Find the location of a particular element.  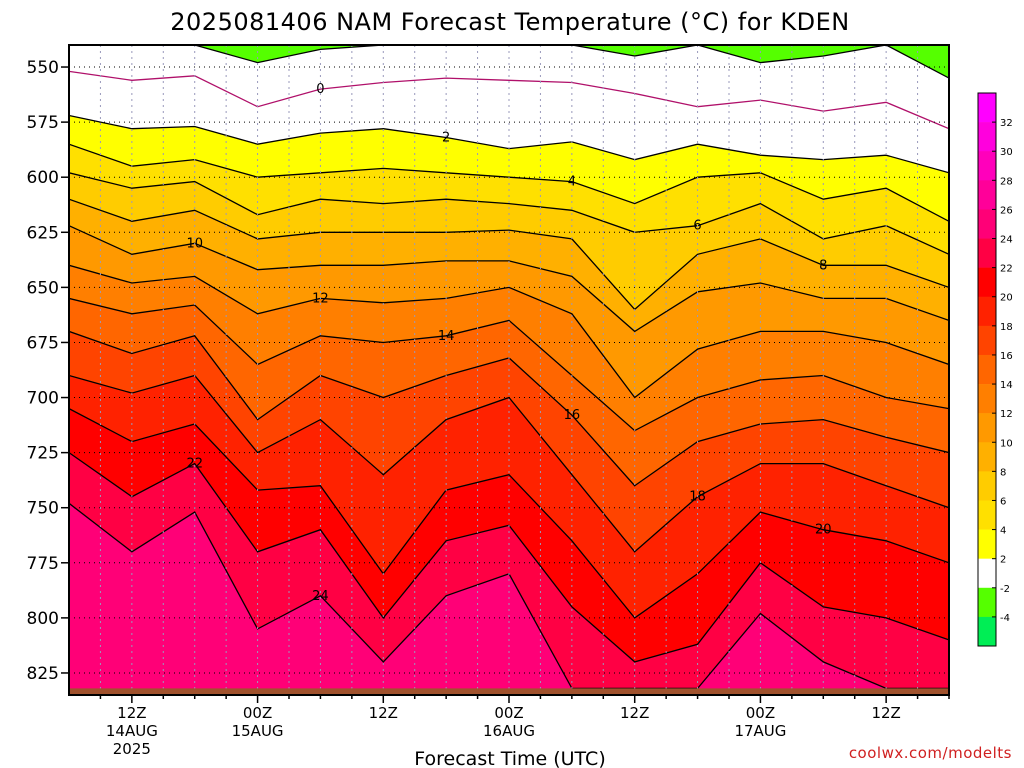

colorbar-frame is located at coordinates (987, 369).